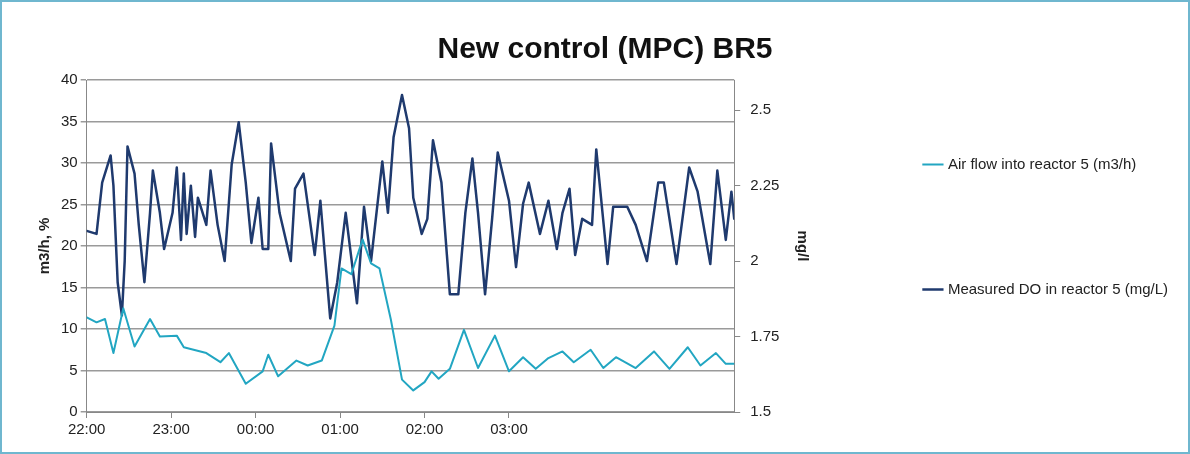  I want to click on y-tick-label: 40, so click(69, 79).